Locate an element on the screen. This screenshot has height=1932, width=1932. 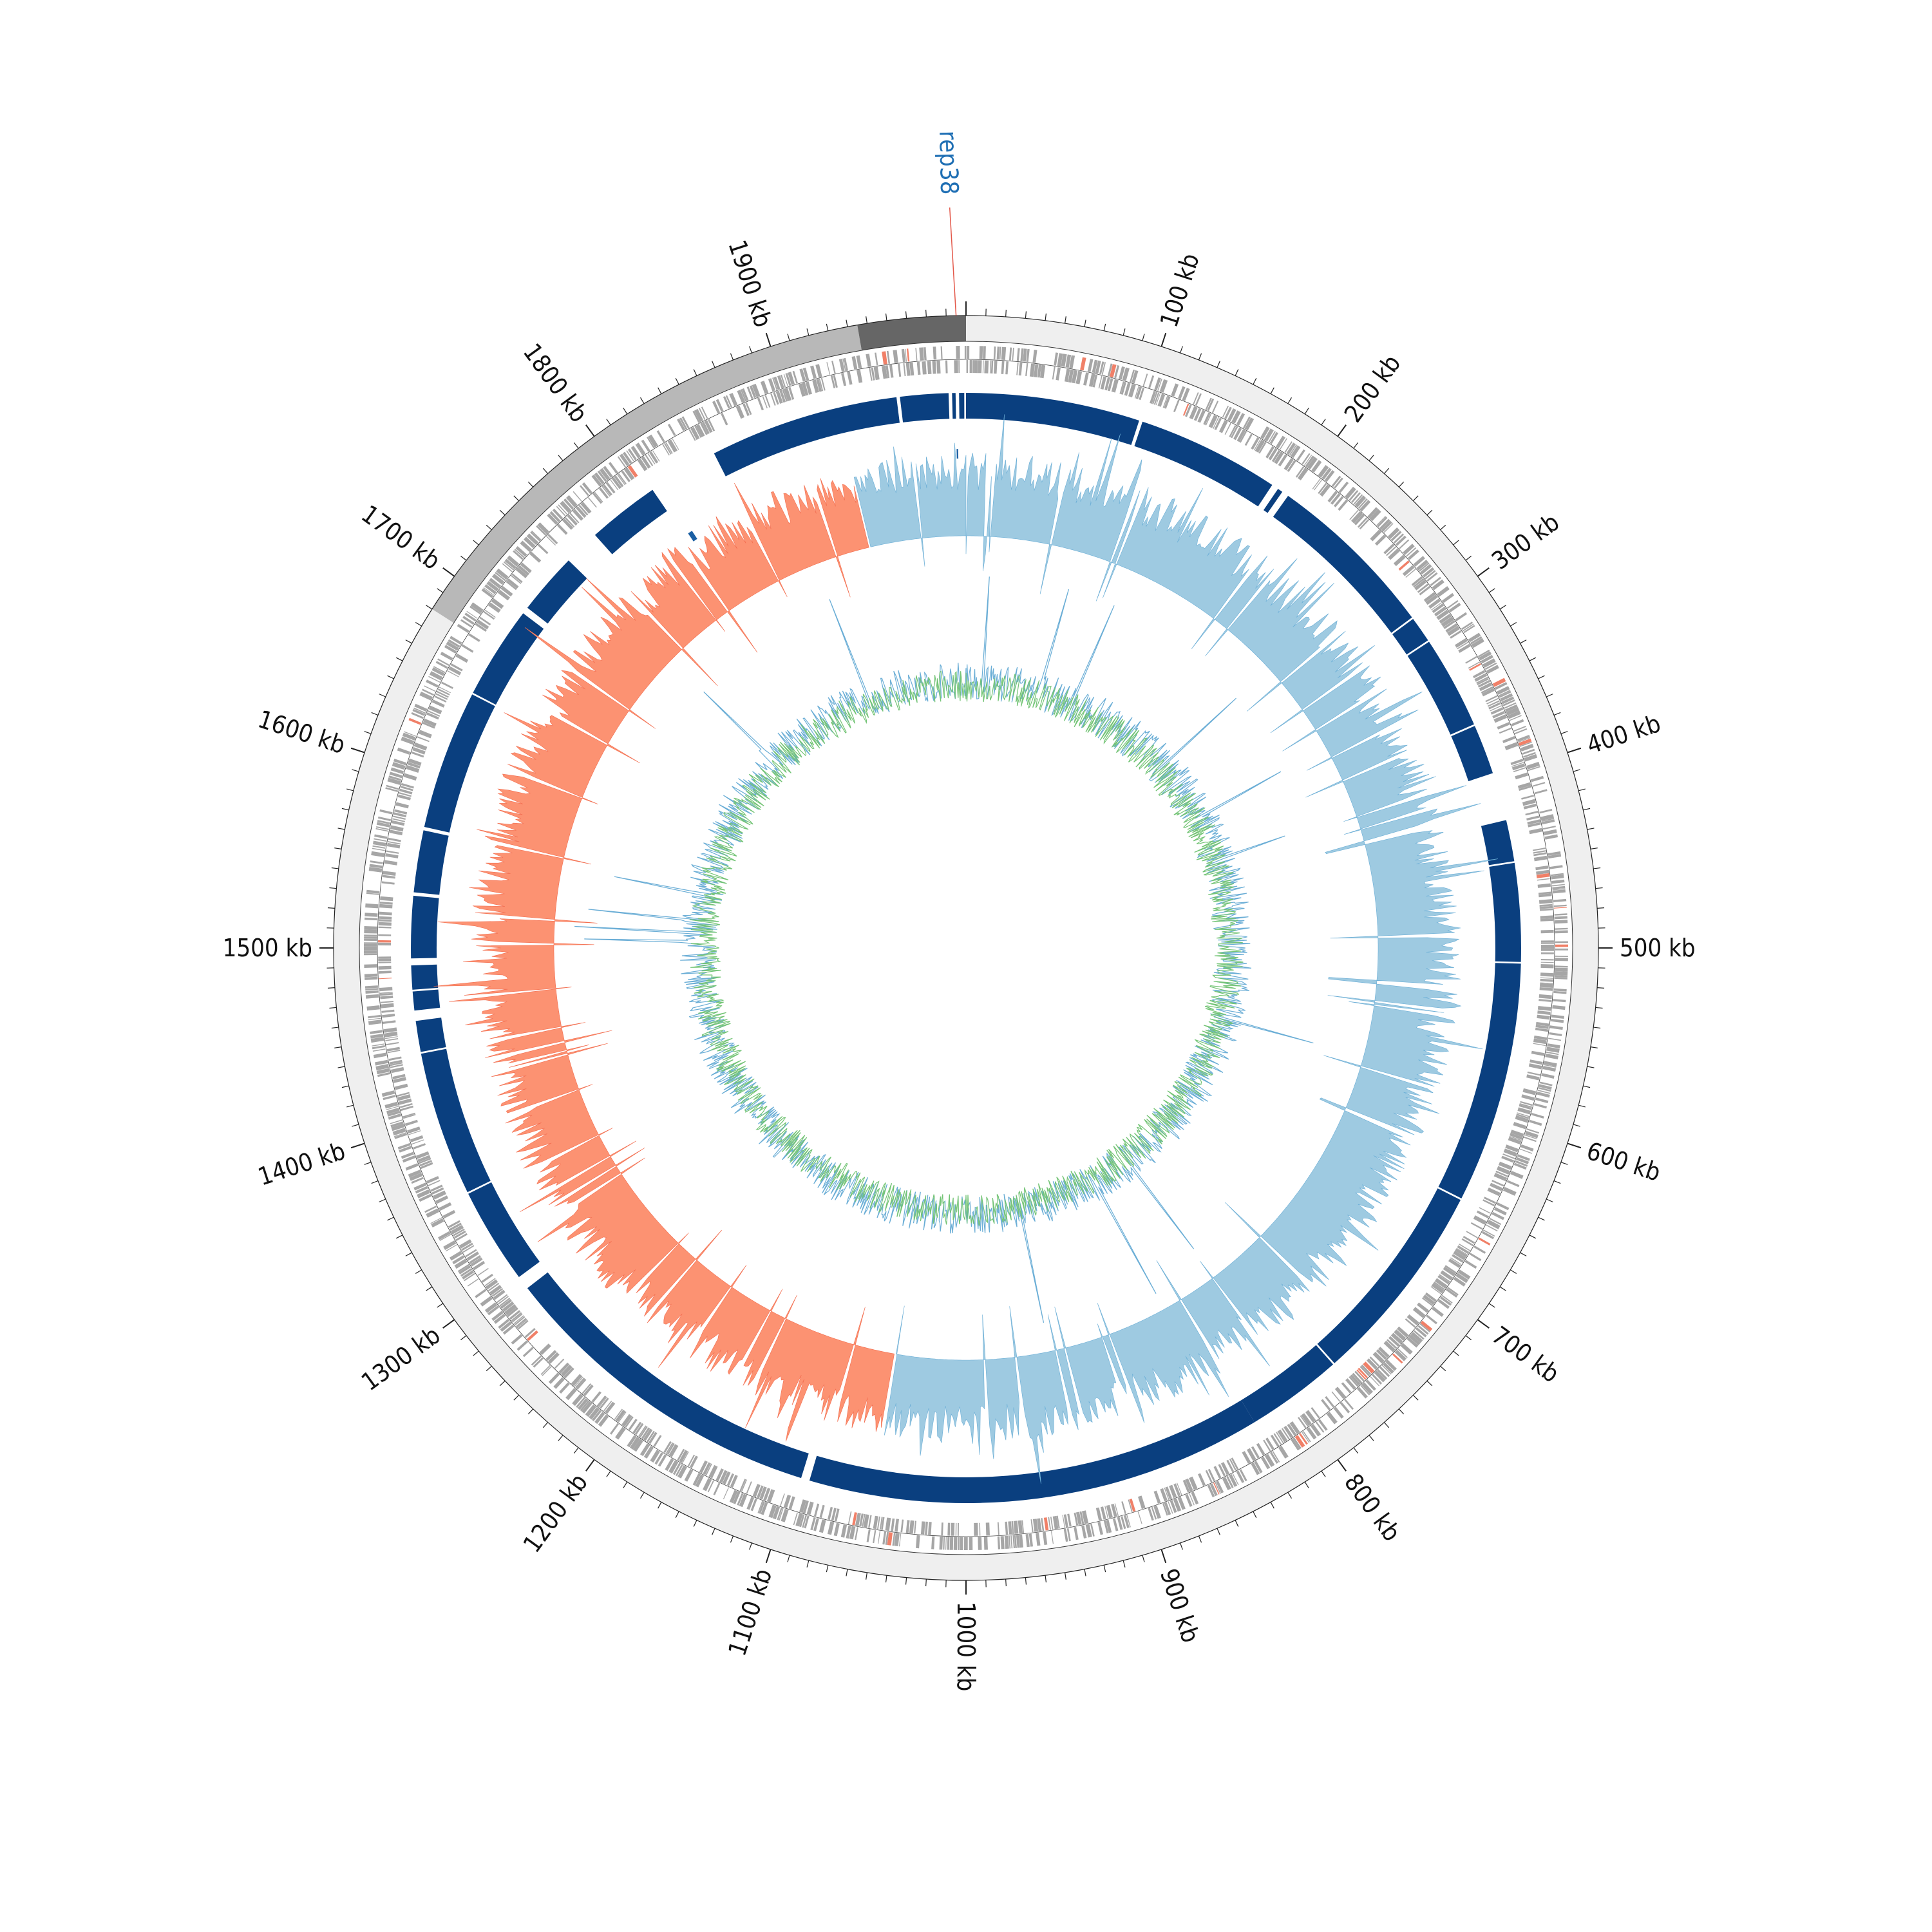
tick-label: 200 kb is located at coordinates (1372, 389).